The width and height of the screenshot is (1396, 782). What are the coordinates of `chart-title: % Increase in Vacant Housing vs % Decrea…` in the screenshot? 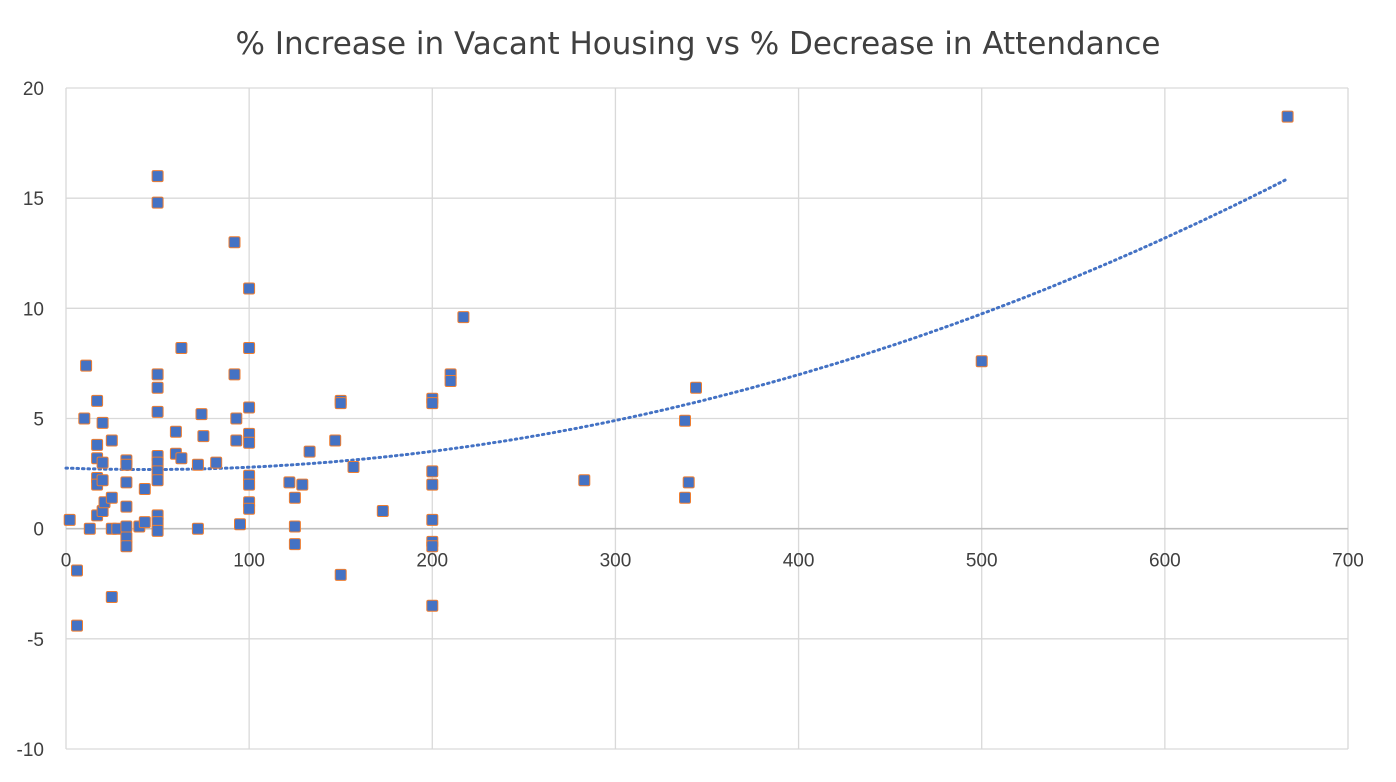 It's located at (698, 44).